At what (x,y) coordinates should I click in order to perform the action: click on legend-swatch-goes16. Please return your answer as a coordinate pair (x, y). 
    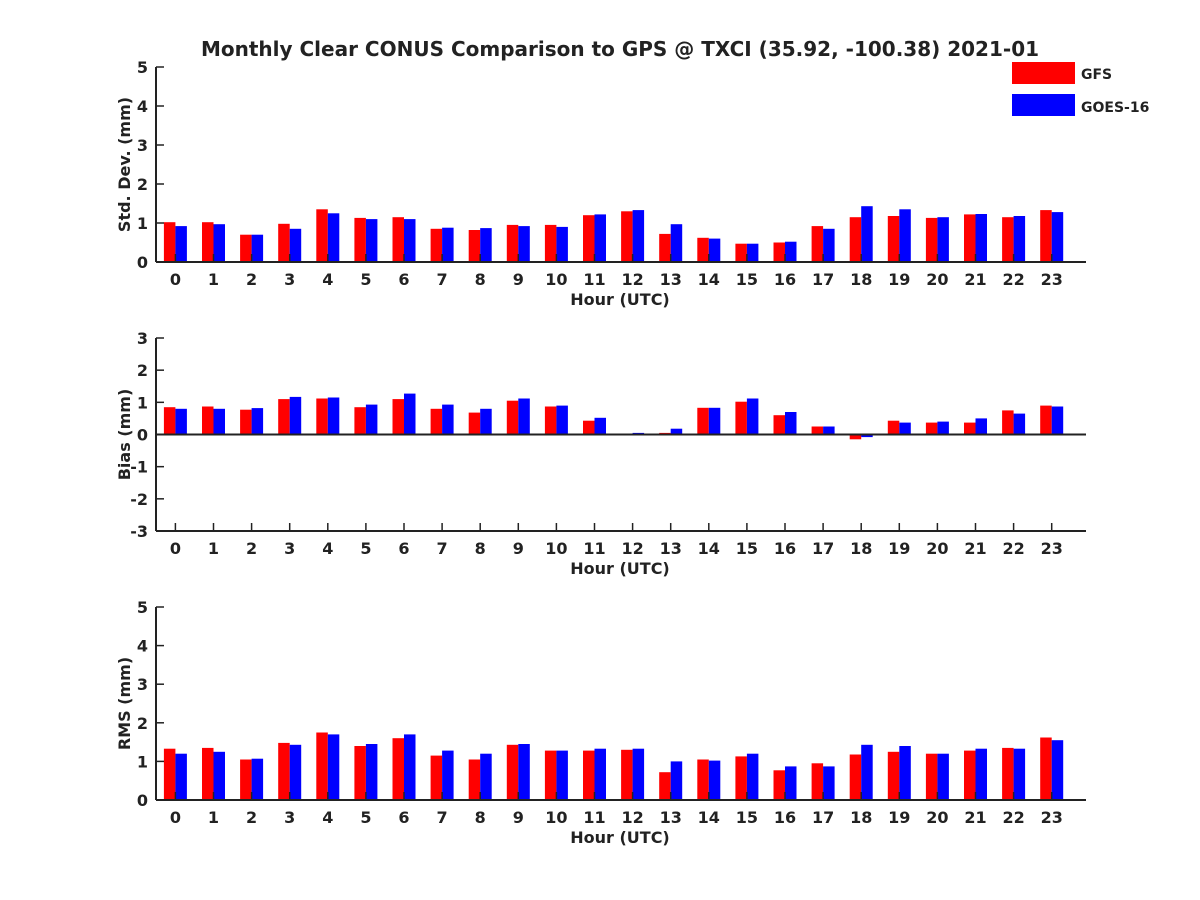
    Looking at the image, I should click on (1043, 105).